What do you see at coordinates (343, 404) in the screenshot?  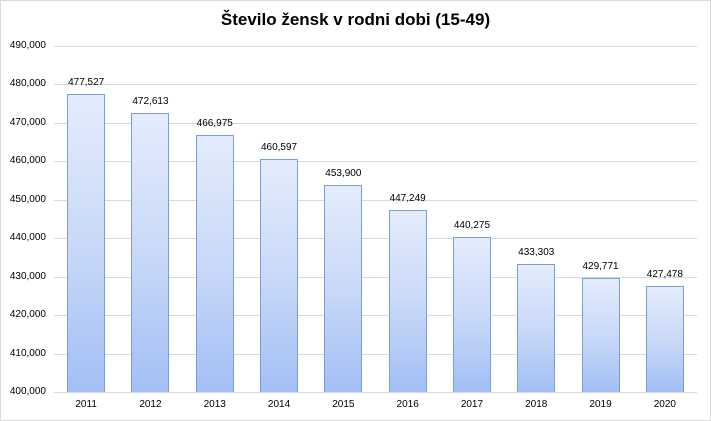 I see `x-tick-label: 2015` at bounding box center [343, 404].